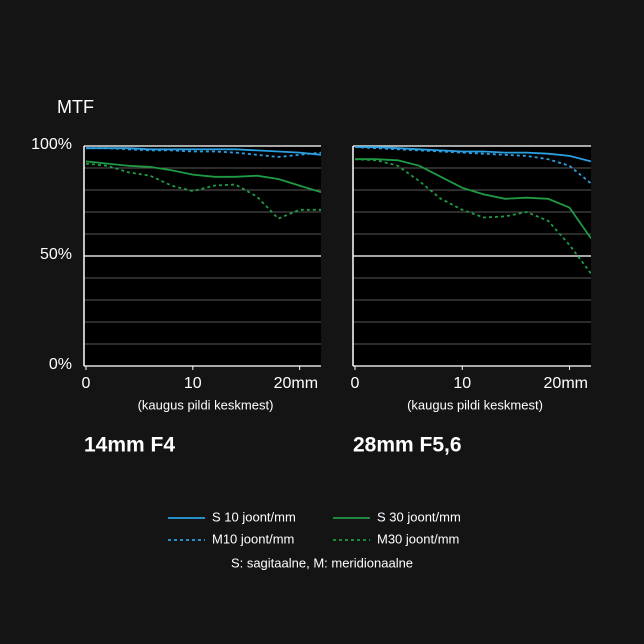  What do you see at coordinates (129, 445) in the screenshot?
I see `chart-title: 14mm F4` at bounding box center [129, 445].